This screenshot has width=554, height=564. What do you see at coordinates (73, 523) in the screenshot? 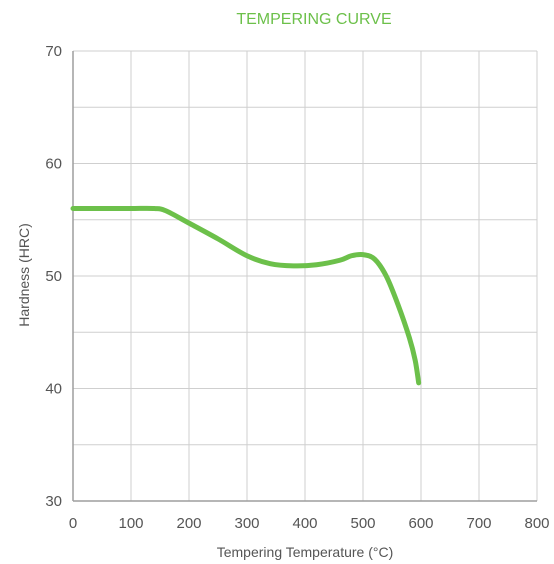
I see `x-tick-label: 0` at bounding box center [73, 523].